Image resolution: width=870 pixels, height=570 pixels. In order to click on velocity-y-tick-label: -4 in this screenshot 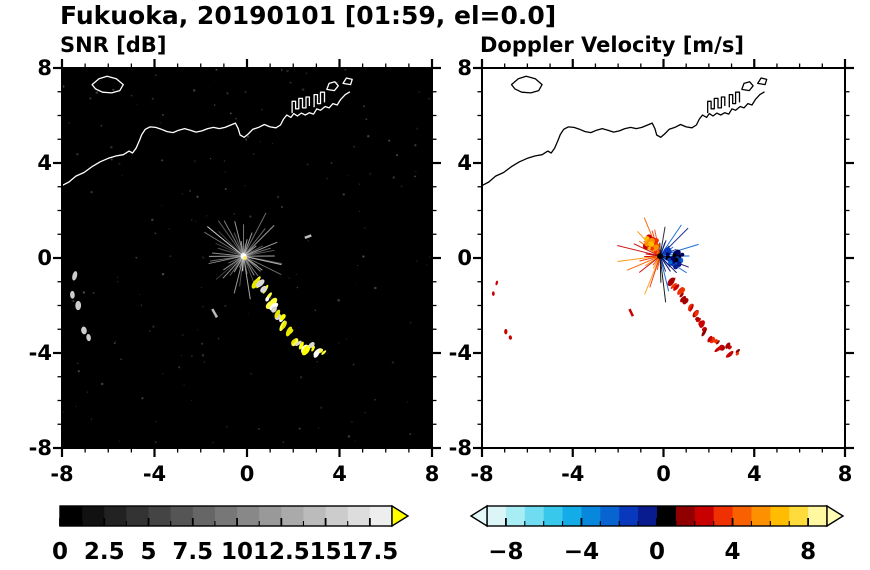, I will do `click(460, 353)`.